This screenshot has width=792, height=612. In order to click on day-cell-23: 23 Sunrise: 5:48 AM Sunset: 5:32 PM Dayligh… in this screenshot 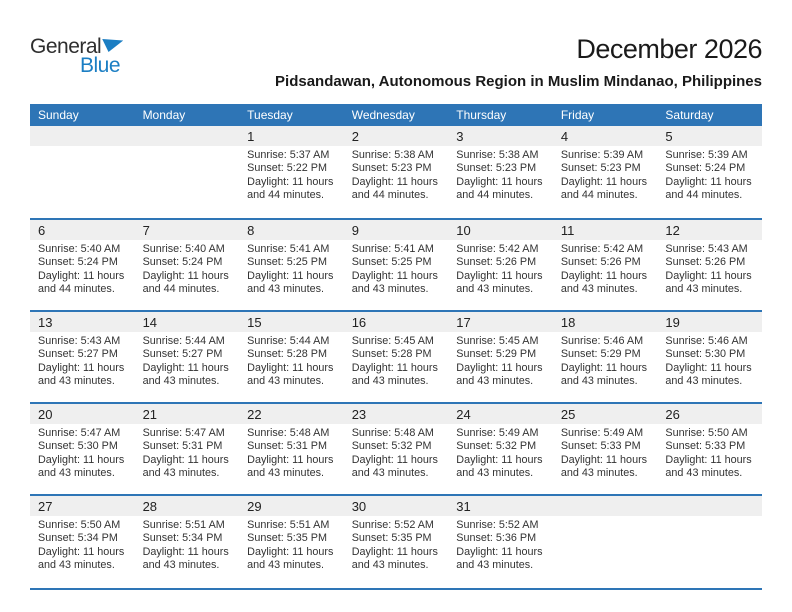, I will do `click(396, 449)`.